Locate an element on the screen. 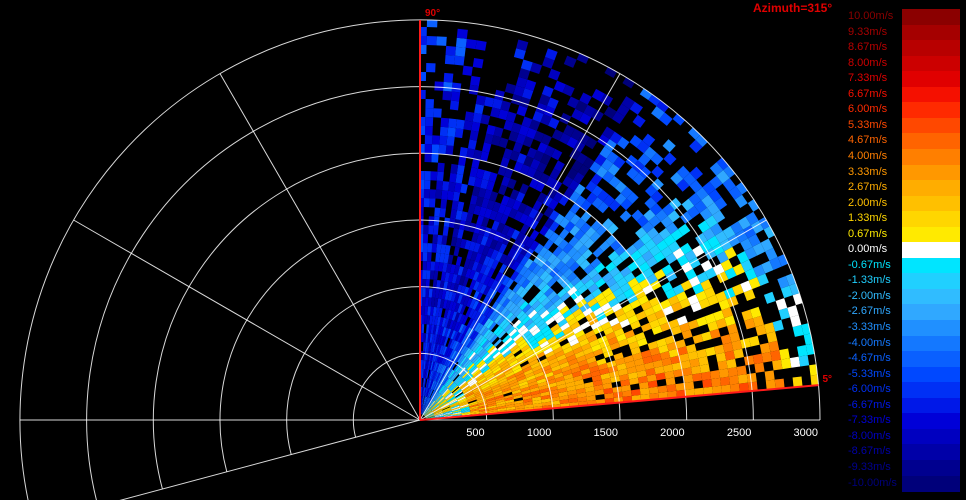 The image size is (966, 500). legend-entry-label: 8.67m/s is located at coordinates (868, 47).